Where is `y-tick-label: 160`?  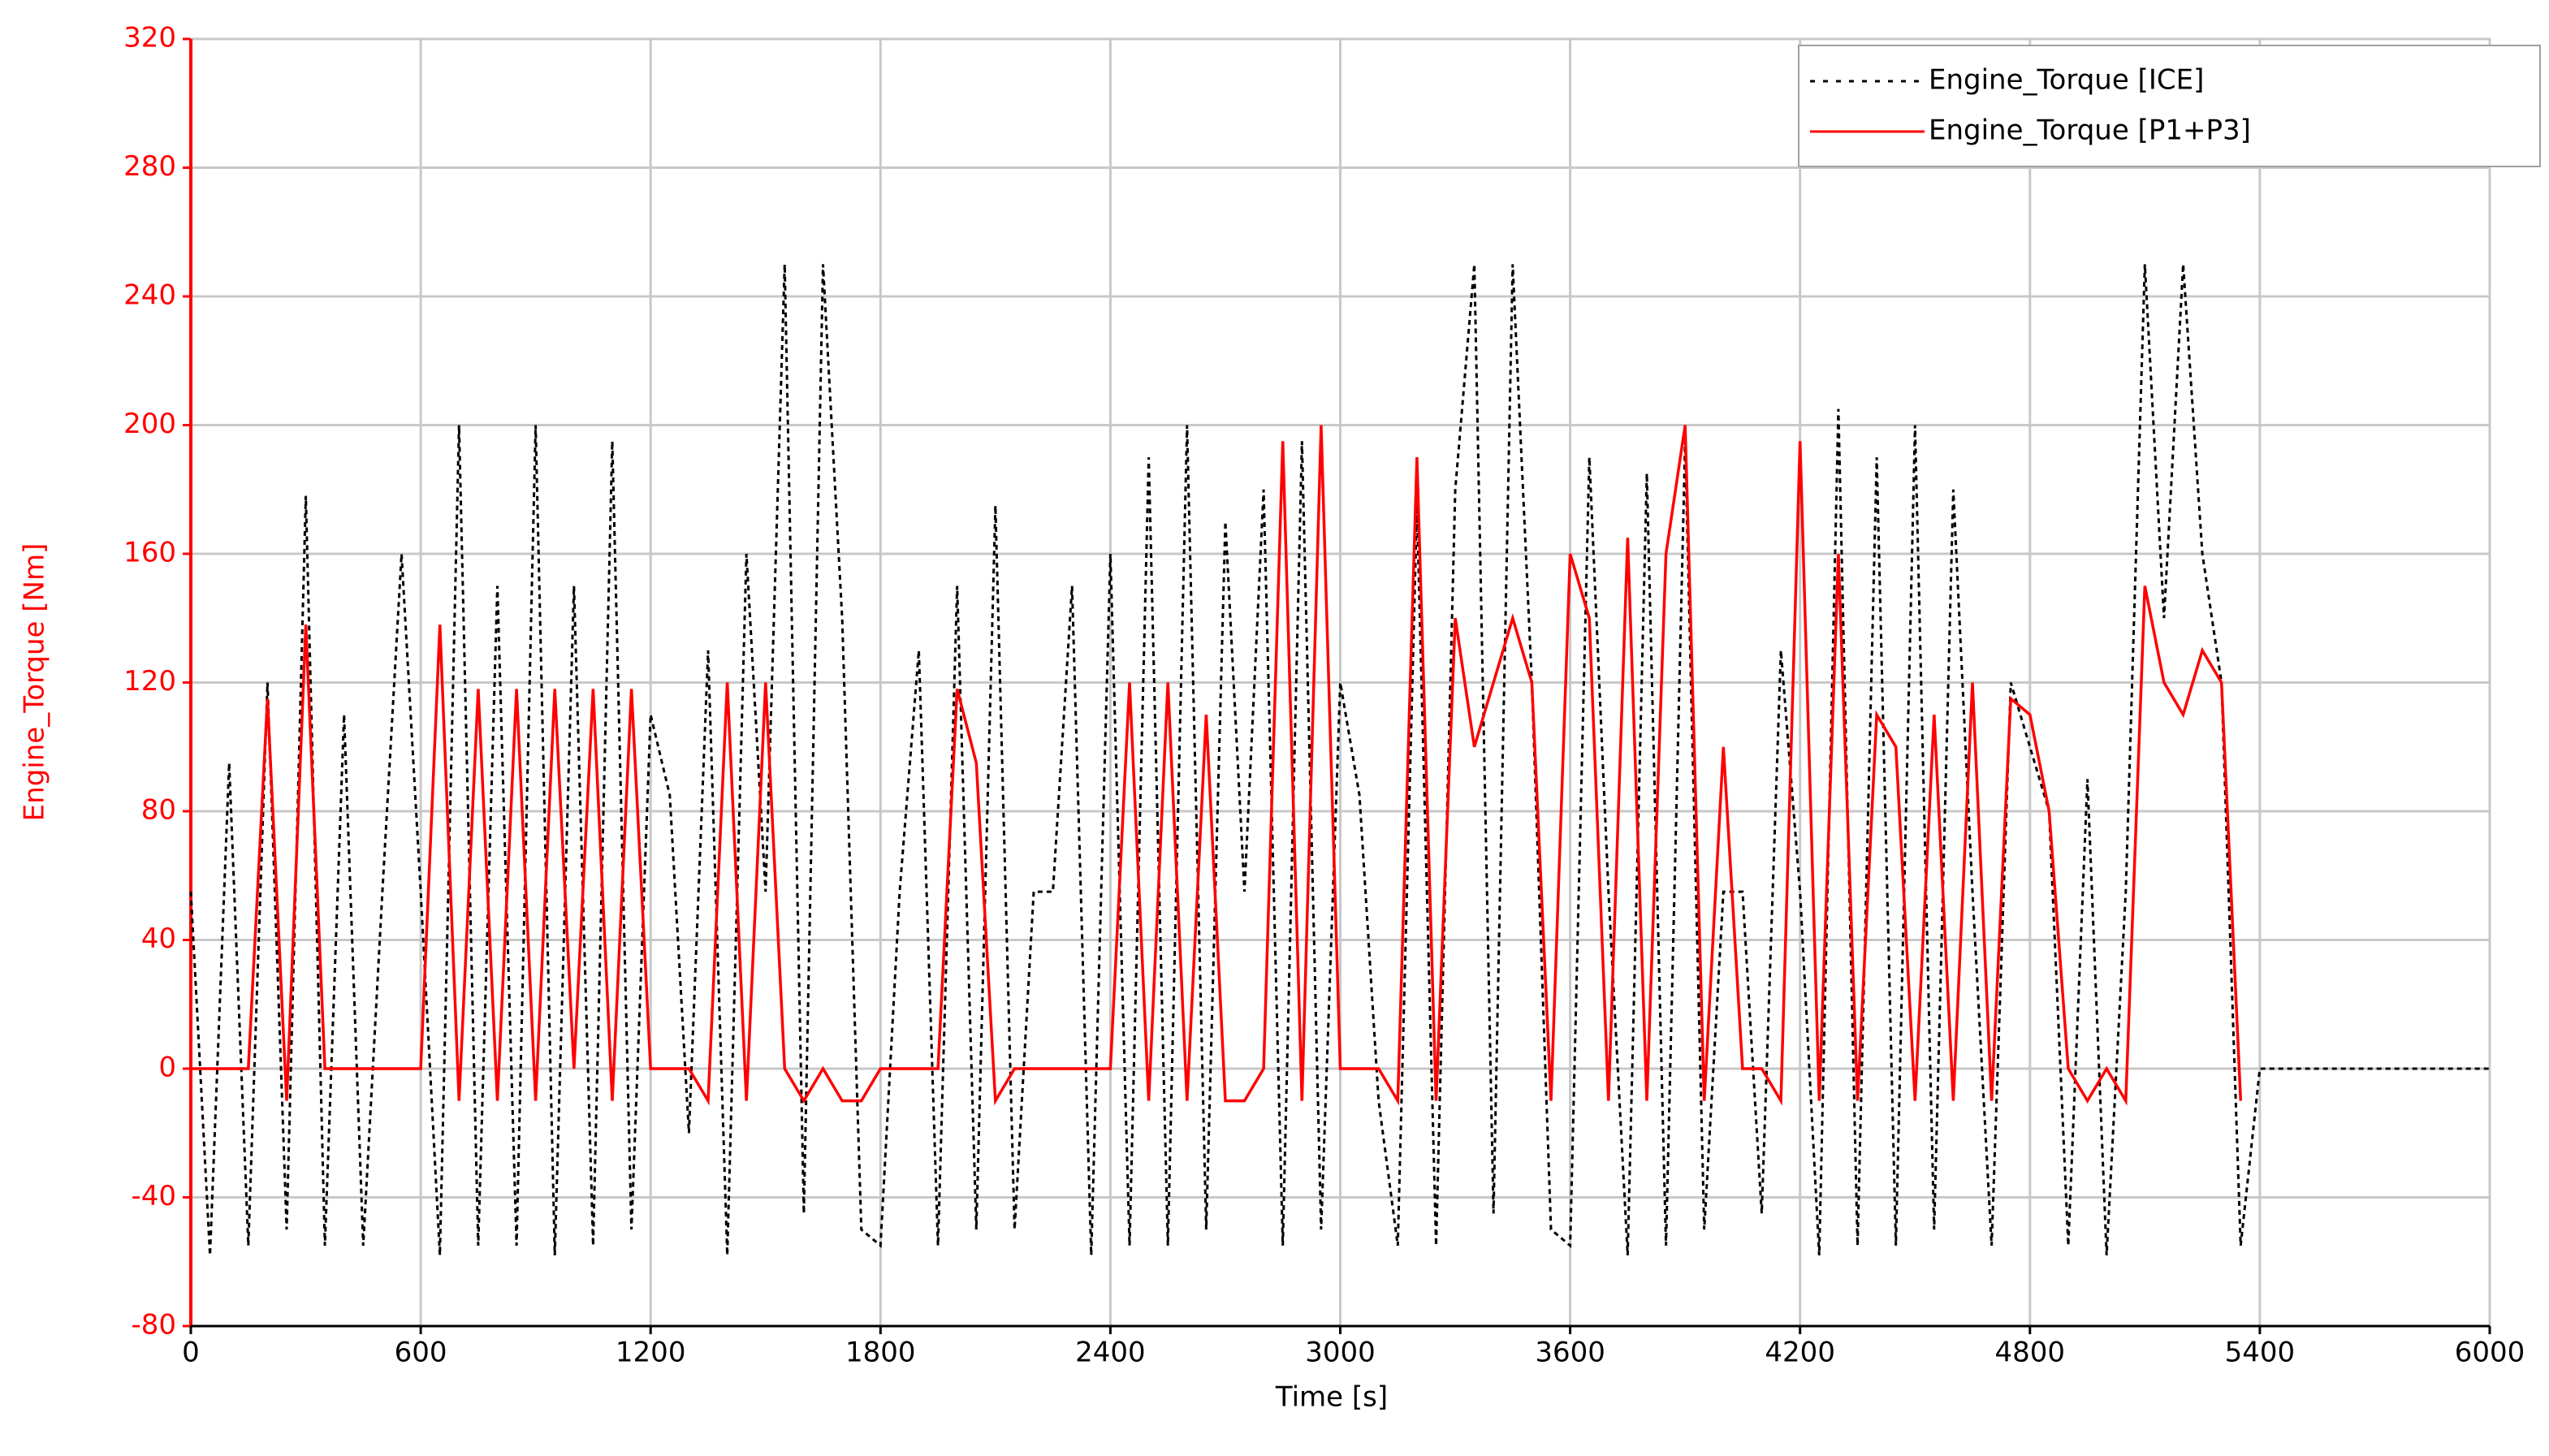
y-tick-label: 160 is located at coordinates (149, 553).